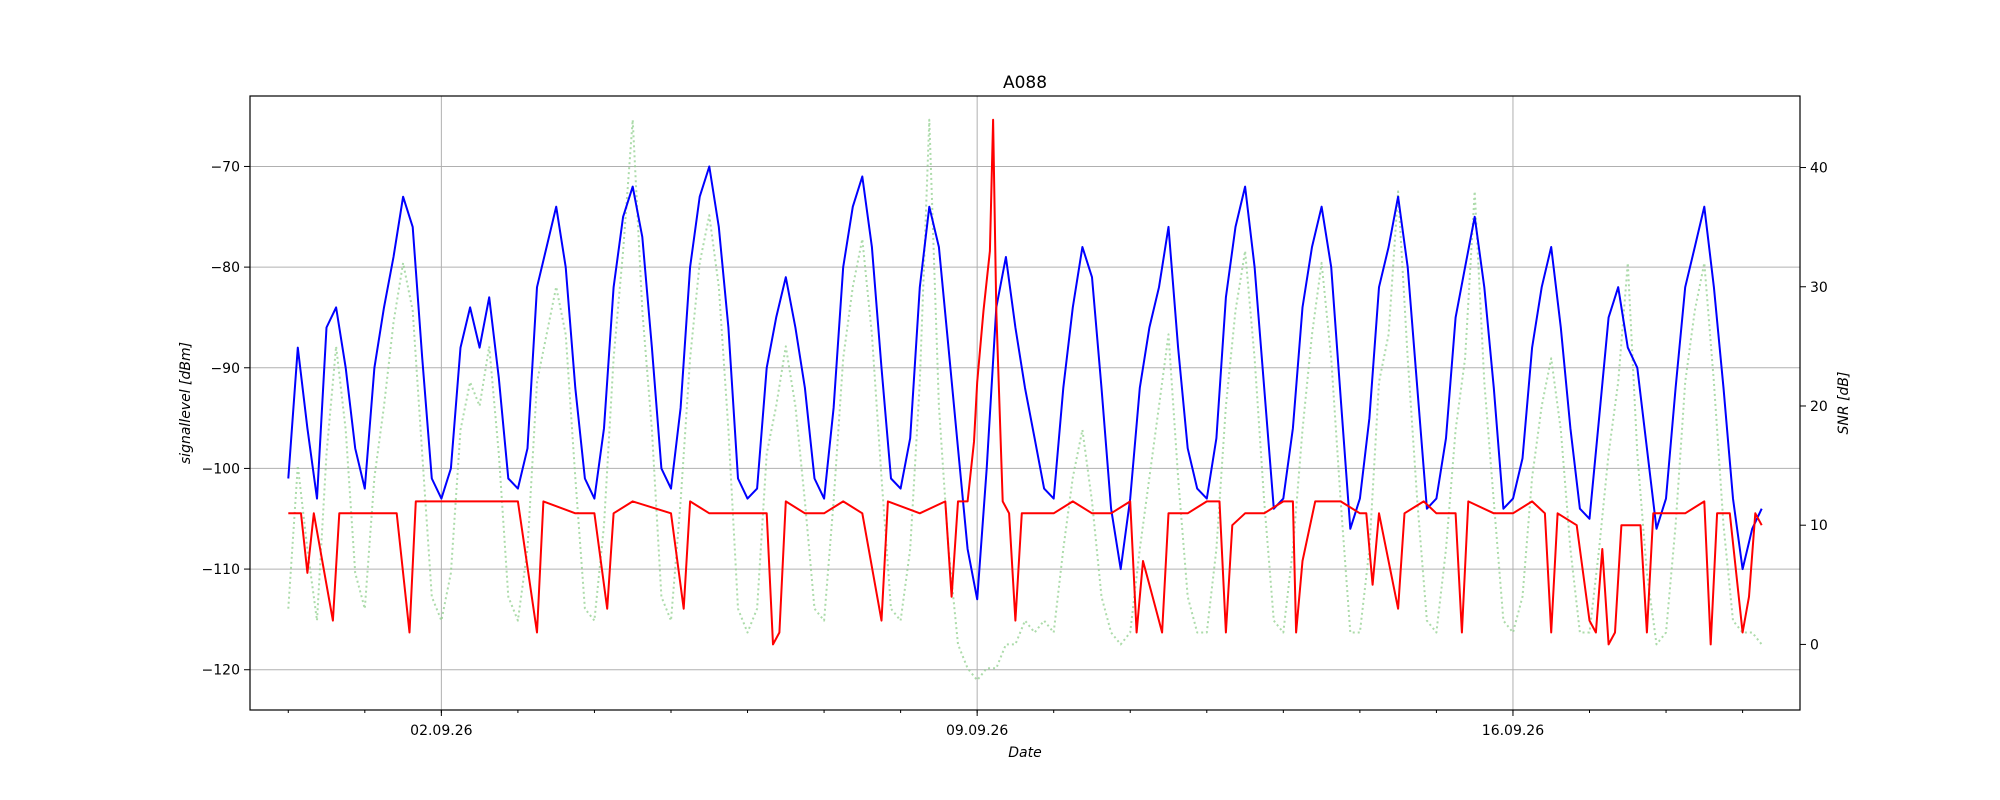 The height and width of the screenshot is (800, 2000). Describe the element at coordinates (1819, 407) in the screenshot. I see `y-right-tick-label: 20` at that location.